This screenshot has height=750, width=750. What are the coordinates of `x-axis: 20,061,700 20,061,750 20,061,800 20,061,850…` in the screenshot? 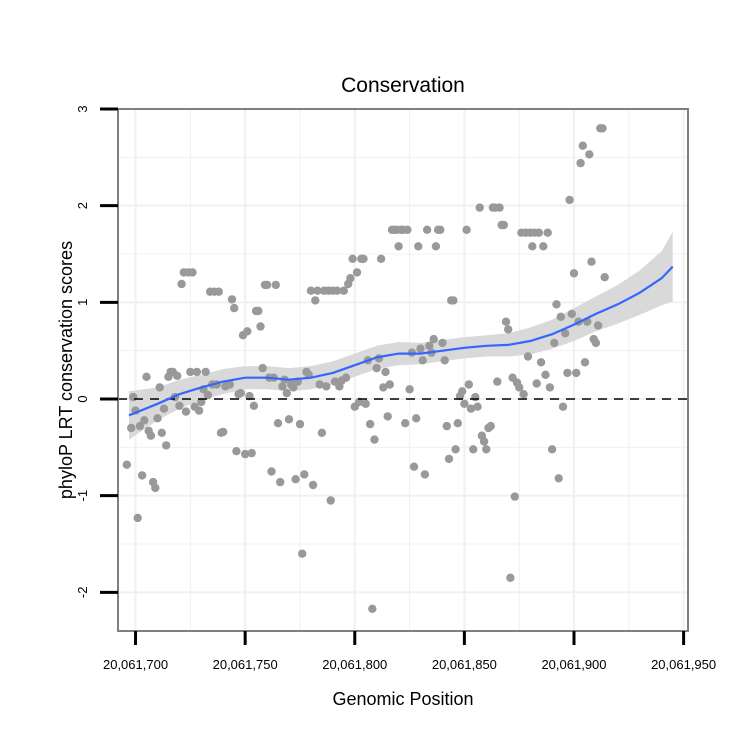 It's located at (409, 651).